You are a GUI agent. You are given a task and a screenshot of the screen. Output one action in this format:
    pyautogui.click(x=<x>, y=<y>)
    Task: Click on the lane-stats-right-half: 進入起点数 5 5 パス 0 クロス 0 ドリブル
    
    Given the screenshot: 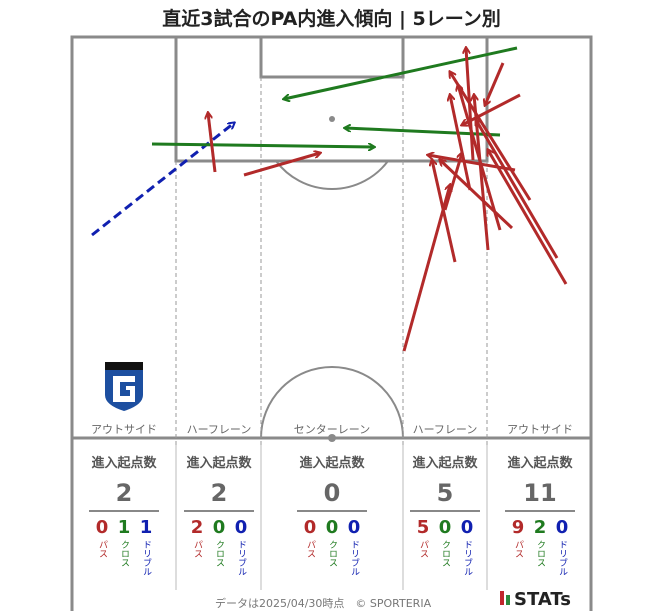 What is the action you would take?
    pyautogui.click(x=445, y=514)
    